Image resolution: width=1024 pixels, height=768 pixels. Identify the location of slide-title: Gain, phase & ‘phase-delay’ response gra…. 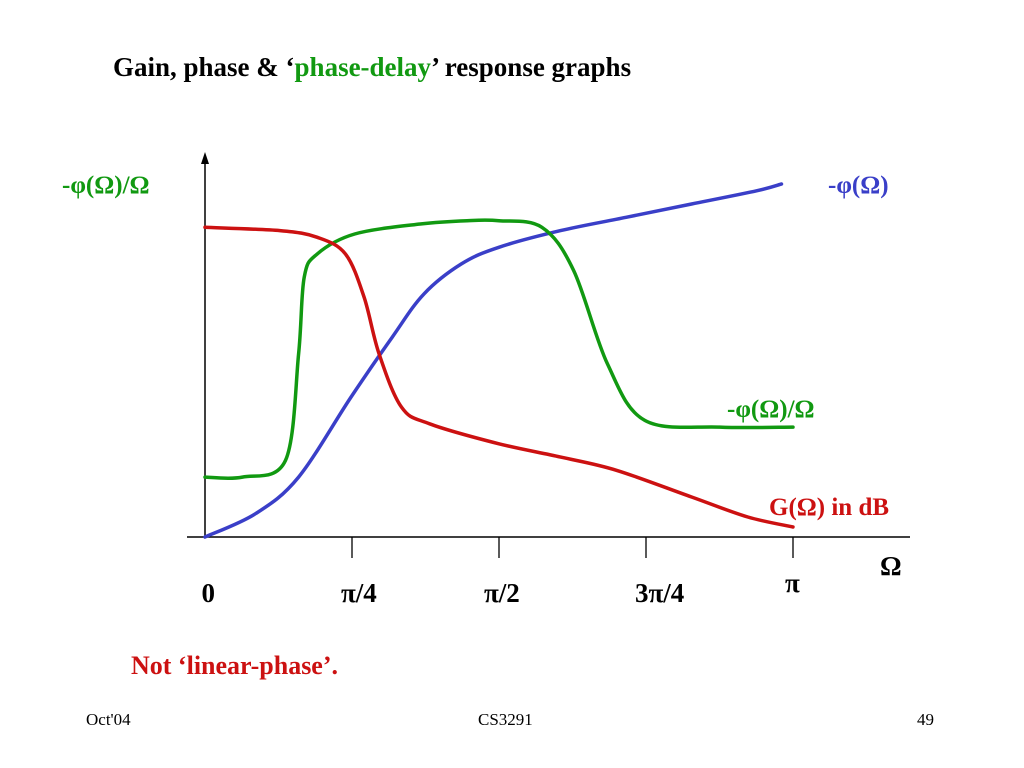
(372, 67).